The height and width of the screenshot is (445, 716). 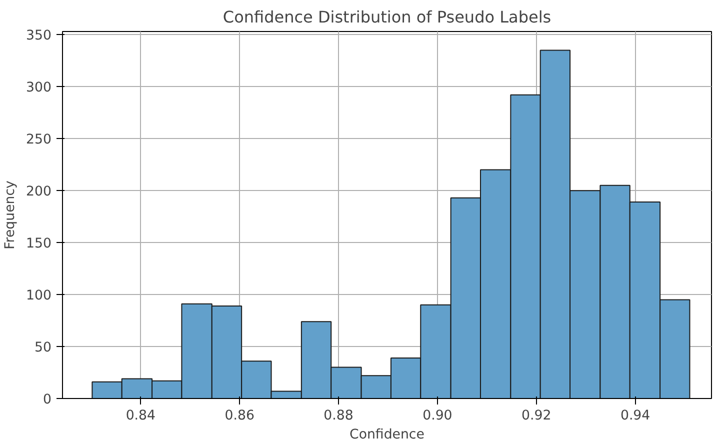 I want to click on y-axis-title: Frequency, so click(x=10, y=215).